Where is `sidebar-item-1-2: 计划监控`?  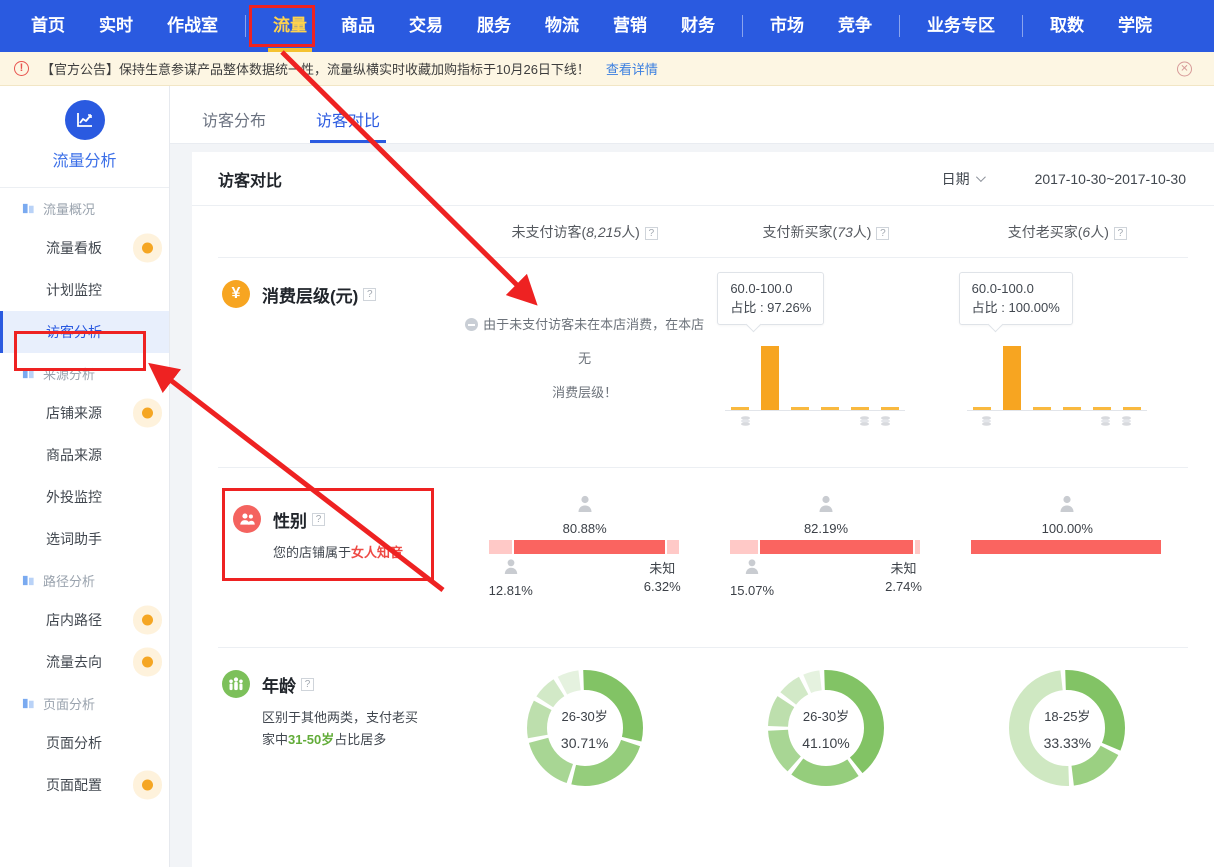 sidebar-item-1-2: 计划监控 is located at coordinates (84, 290).